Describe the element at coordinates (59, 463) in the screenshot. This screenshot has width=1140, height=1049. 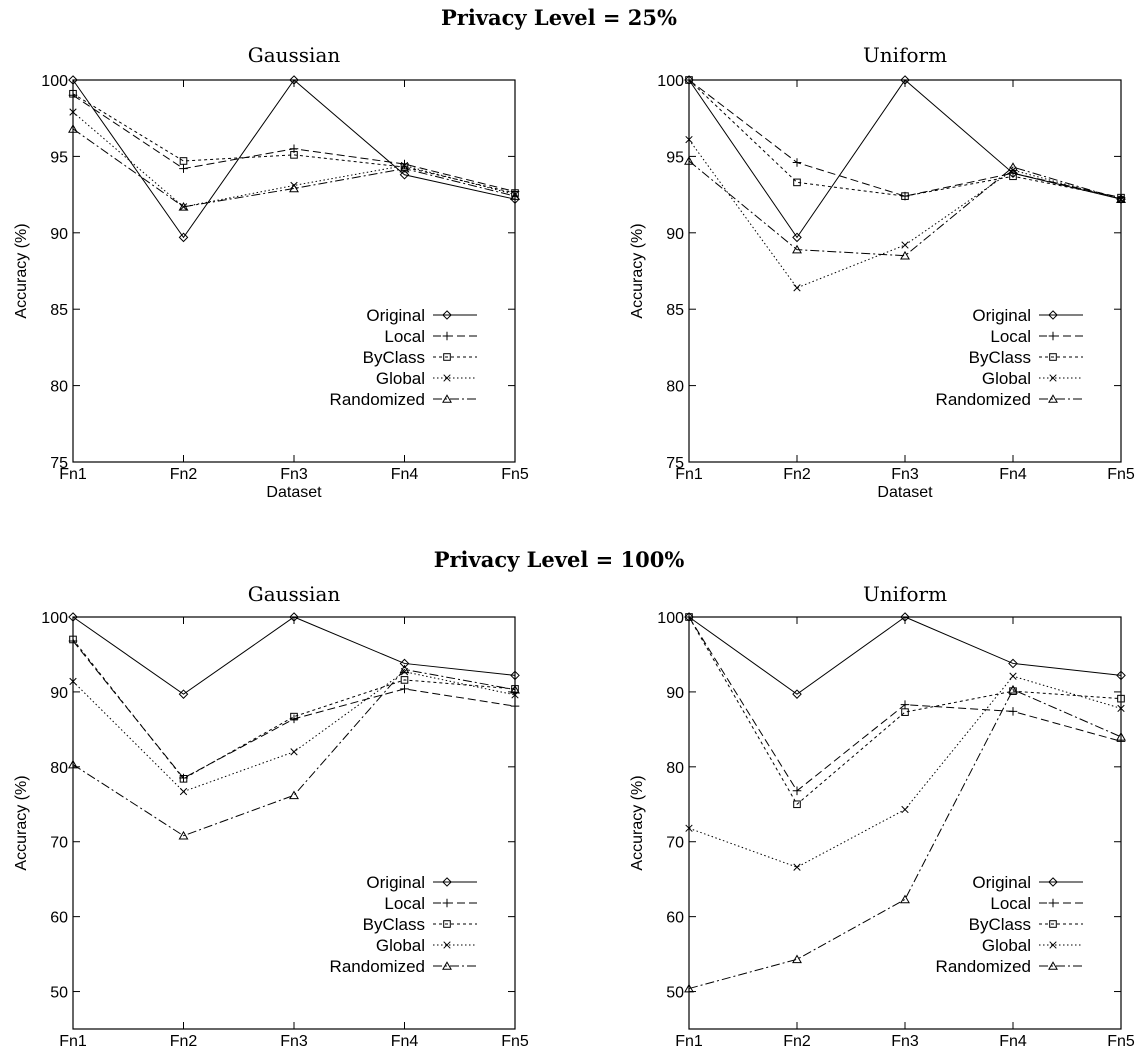
I see `y-tick-label: 75` at that location.